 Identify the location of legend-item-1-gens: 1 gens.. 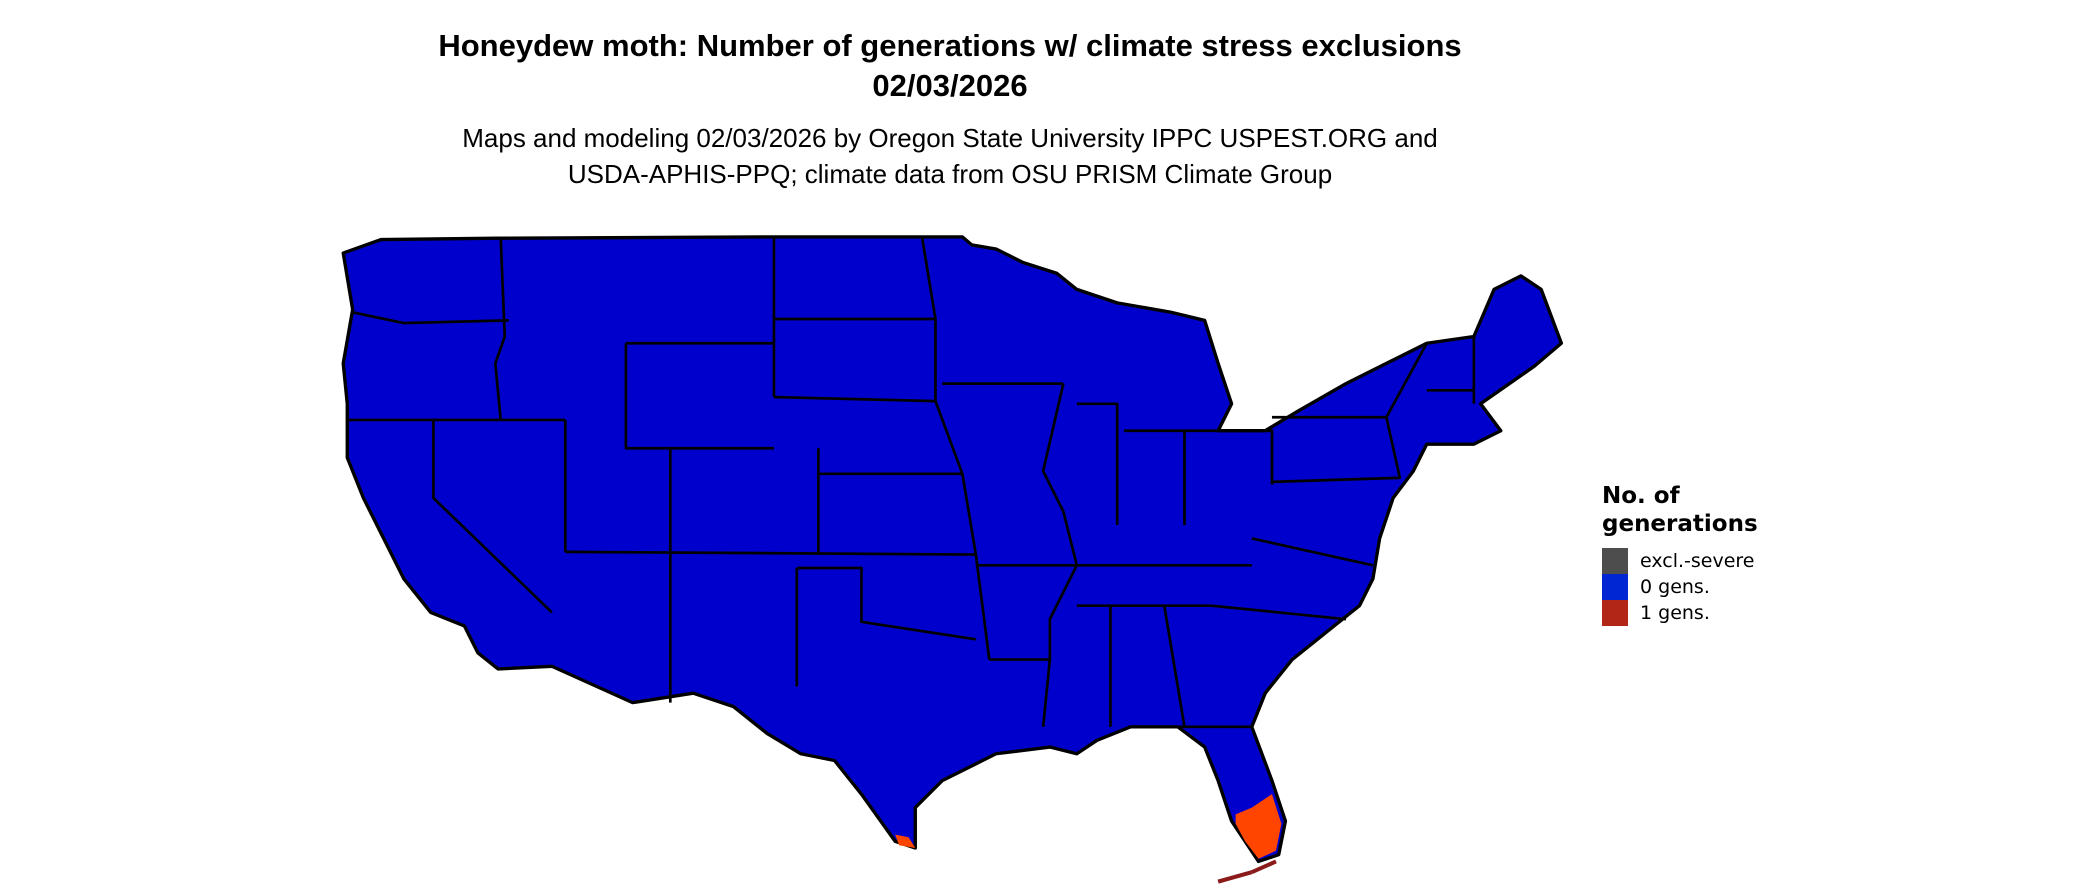
(1680, 613).